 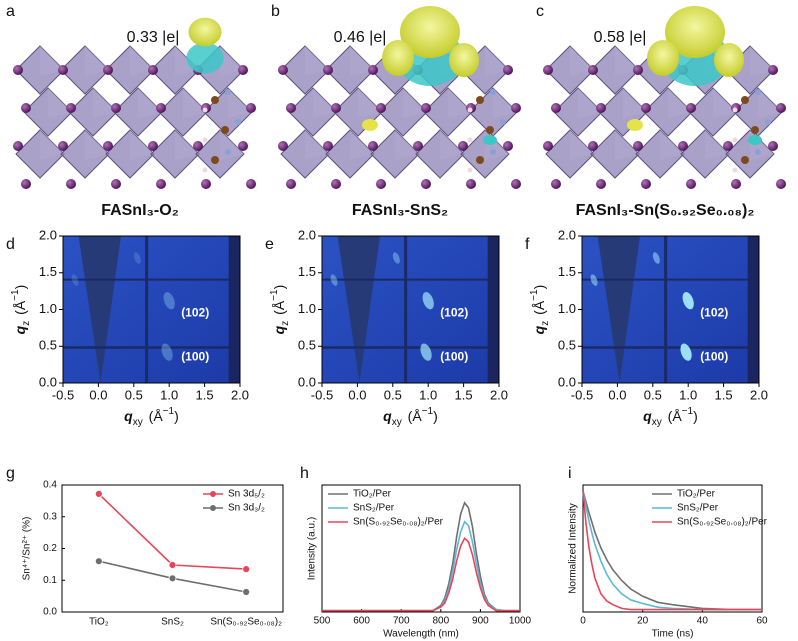 I want to click on x-tick-label: 0.5, so click(x=393, y=394).